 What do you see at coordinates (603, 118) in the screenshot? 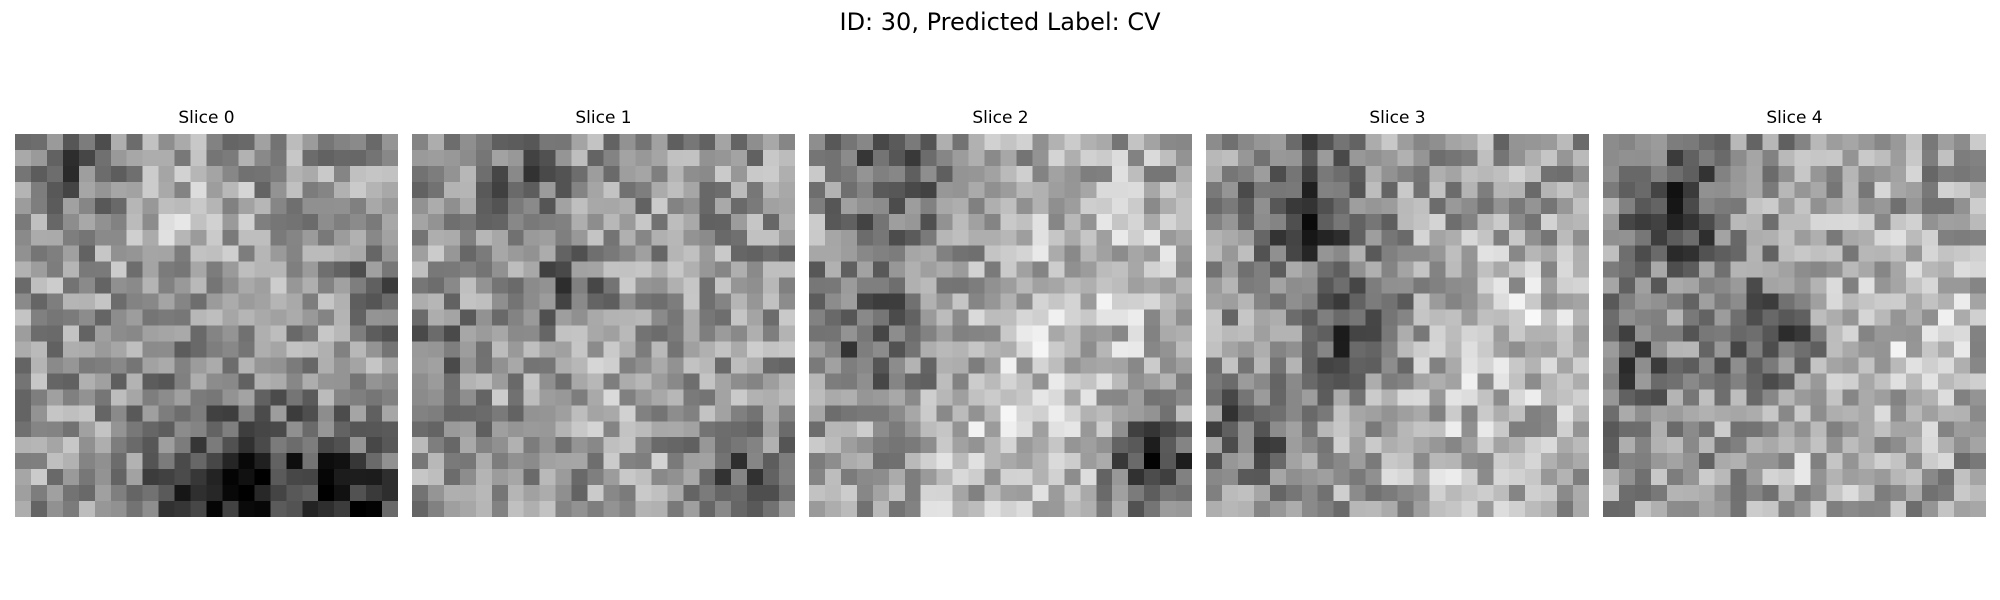
I see `slice-title: Slice 1` at bounding box center [603, 118].